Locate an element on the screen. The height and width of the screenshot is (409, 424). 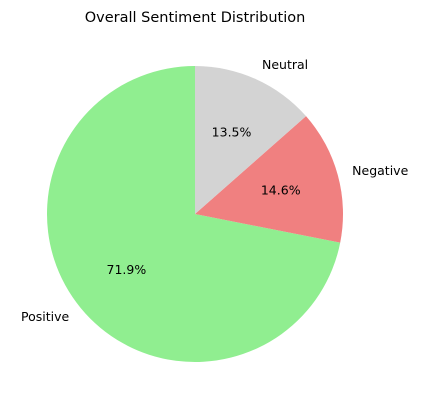
pie-slice-neutral is located at coordinates (251, 140).